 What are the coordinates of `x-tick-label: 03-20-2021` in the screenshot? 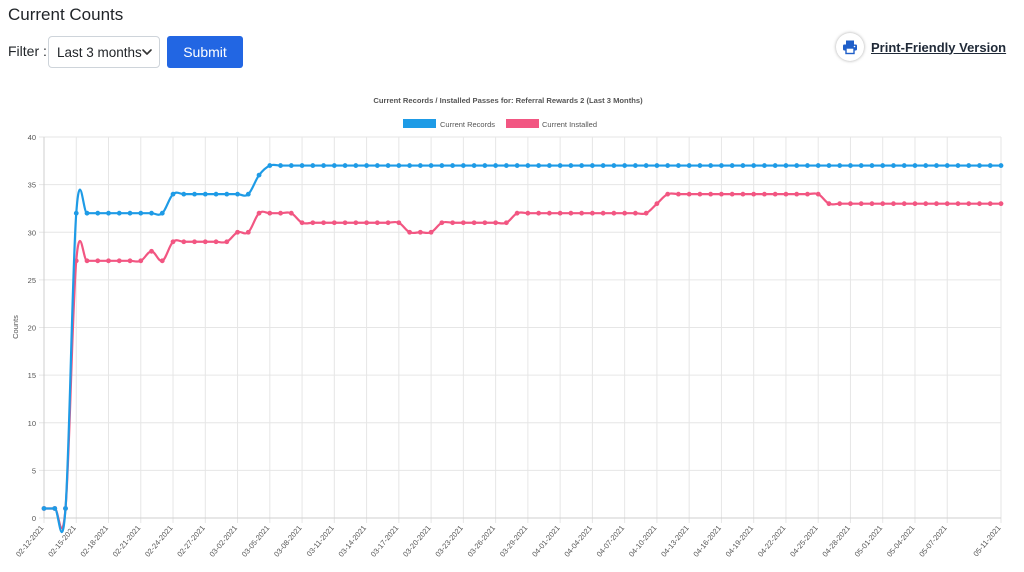 It's located at (417, 541).